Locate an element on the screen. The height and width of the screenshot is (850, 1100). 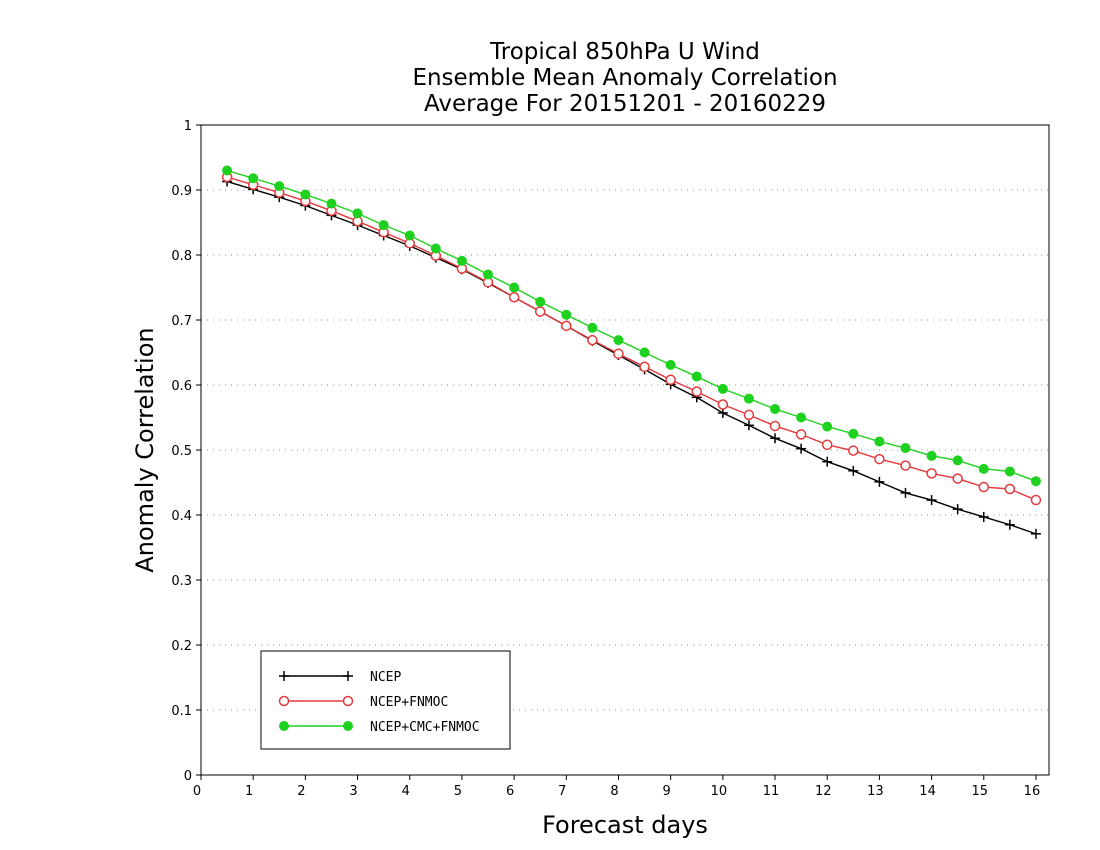
y-tick-label: 0.7 is located at coordinates (181, 321).